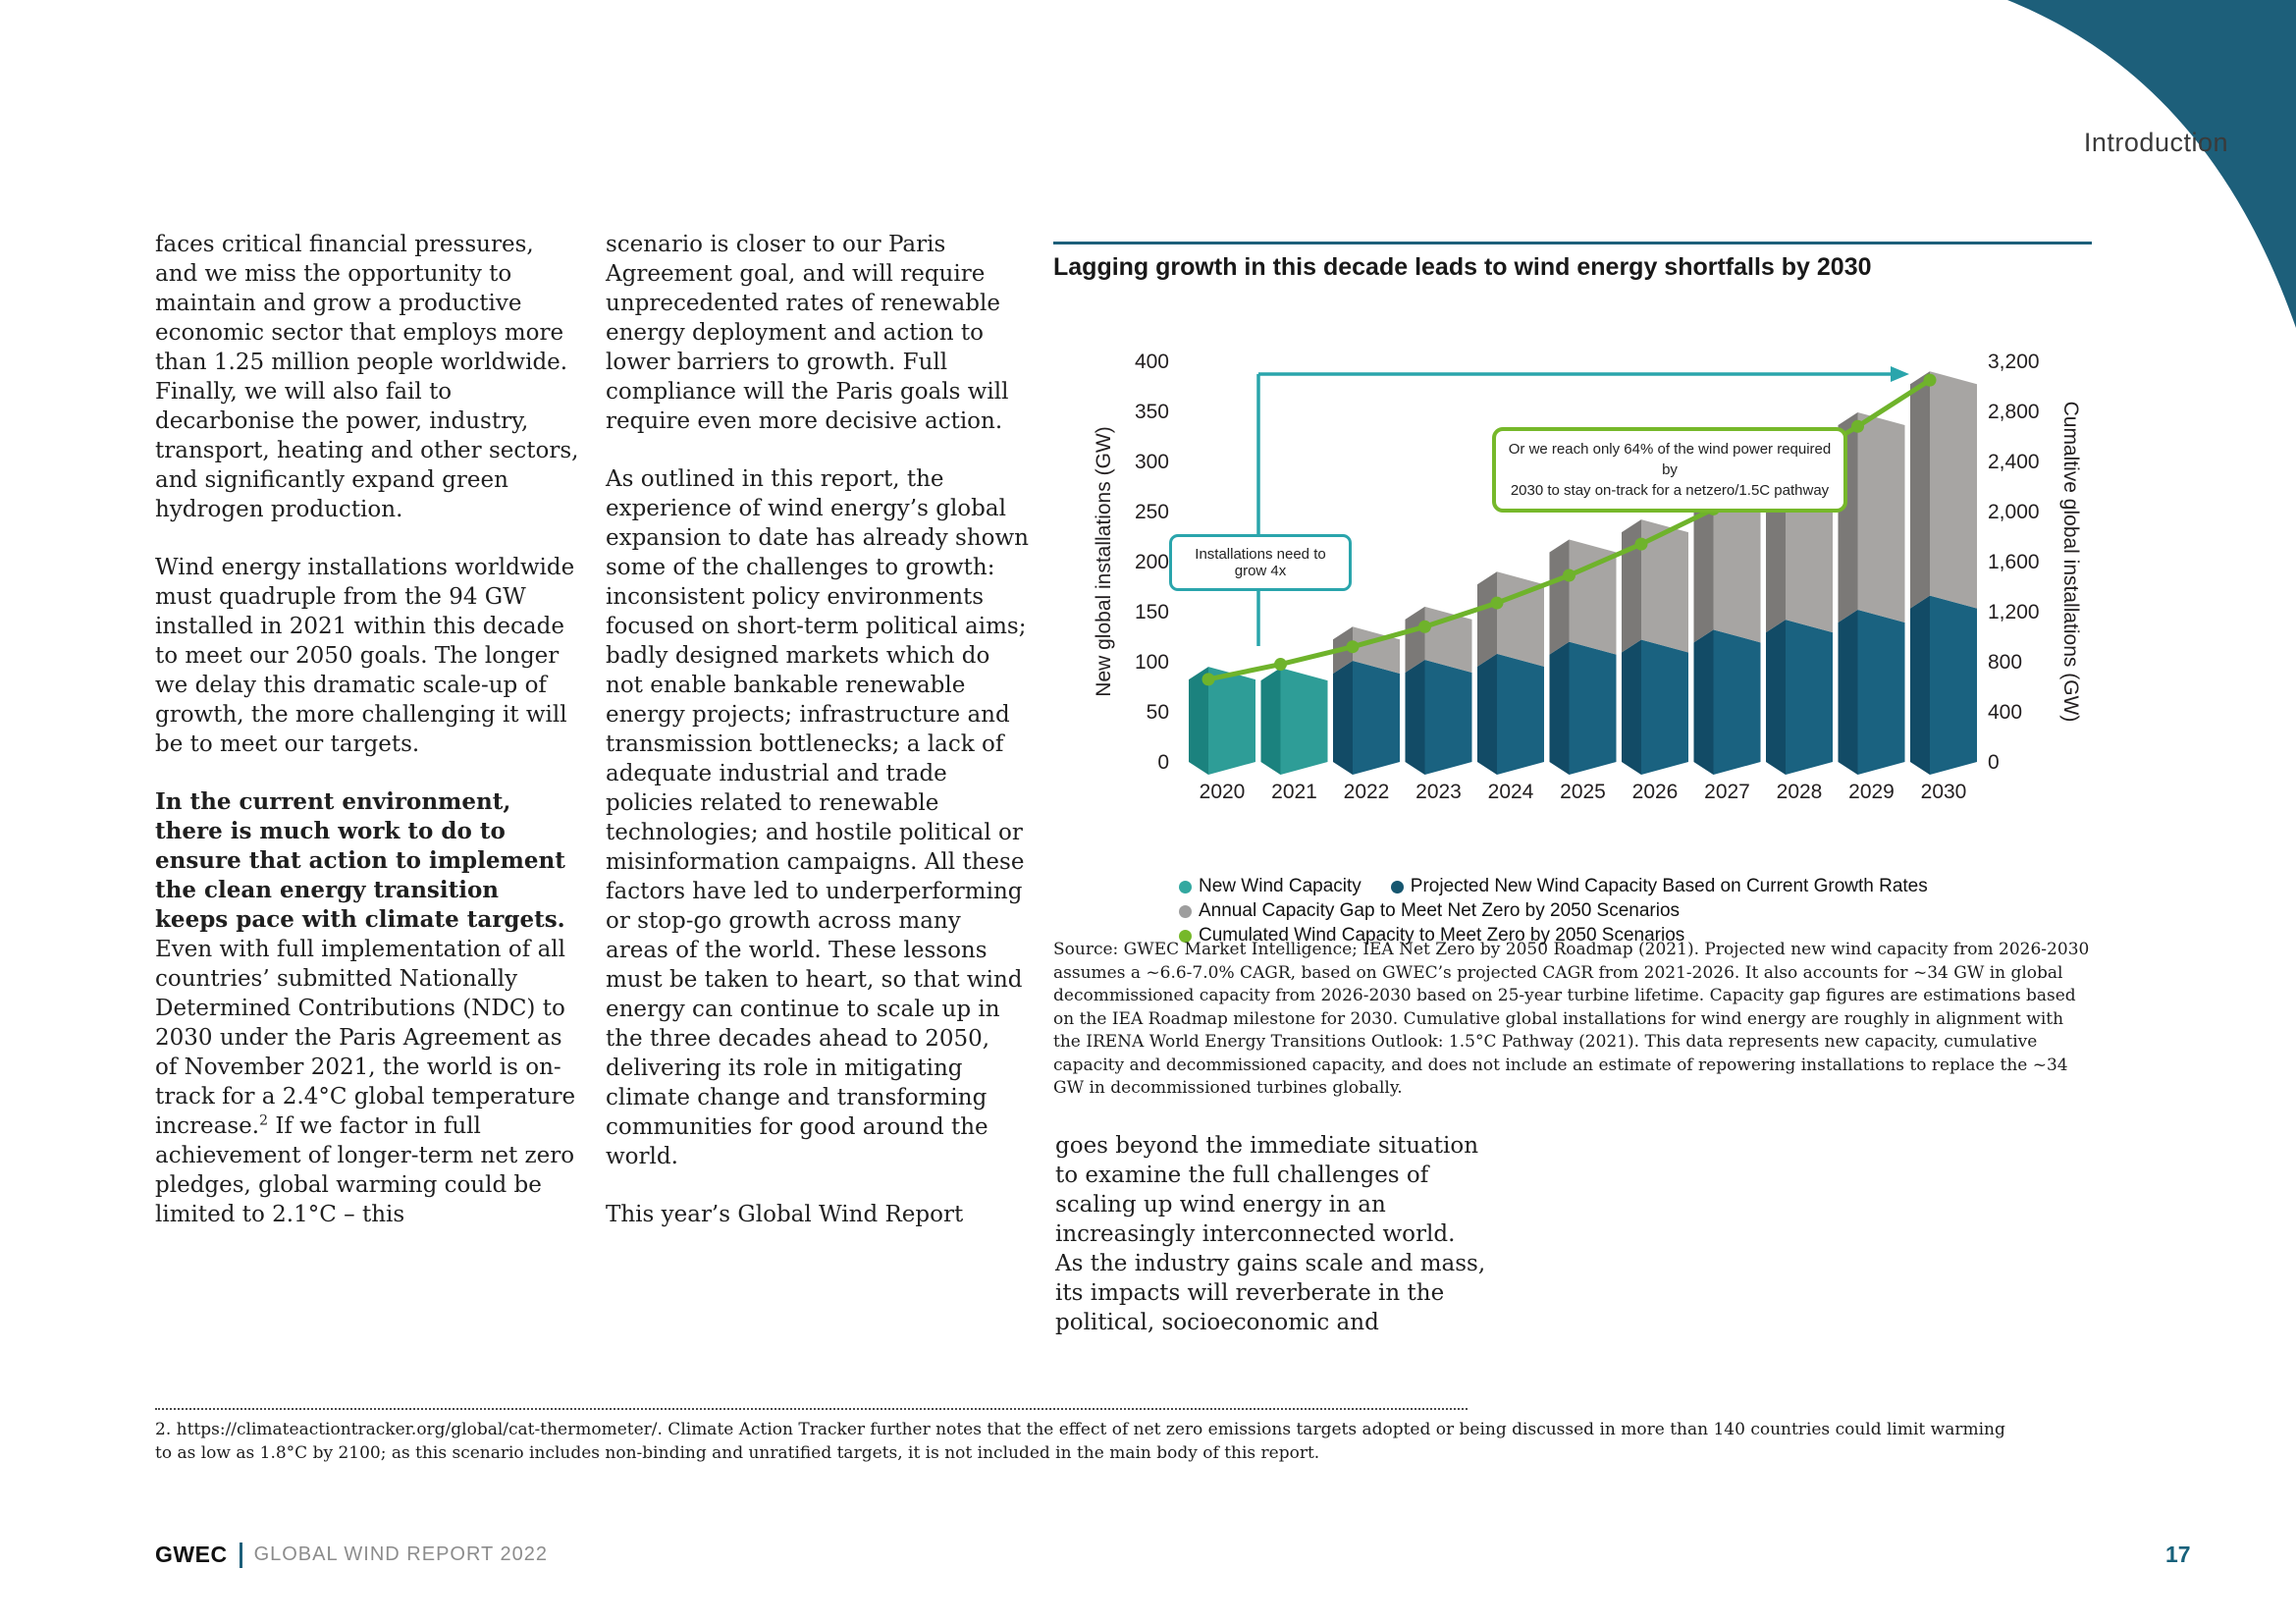 The image size is (2296, 1624). What do you see at coordinates (1294, 792) in the screenshot?
I see `x-axis-year-label: 2021` at bounding box center [1294, 792].